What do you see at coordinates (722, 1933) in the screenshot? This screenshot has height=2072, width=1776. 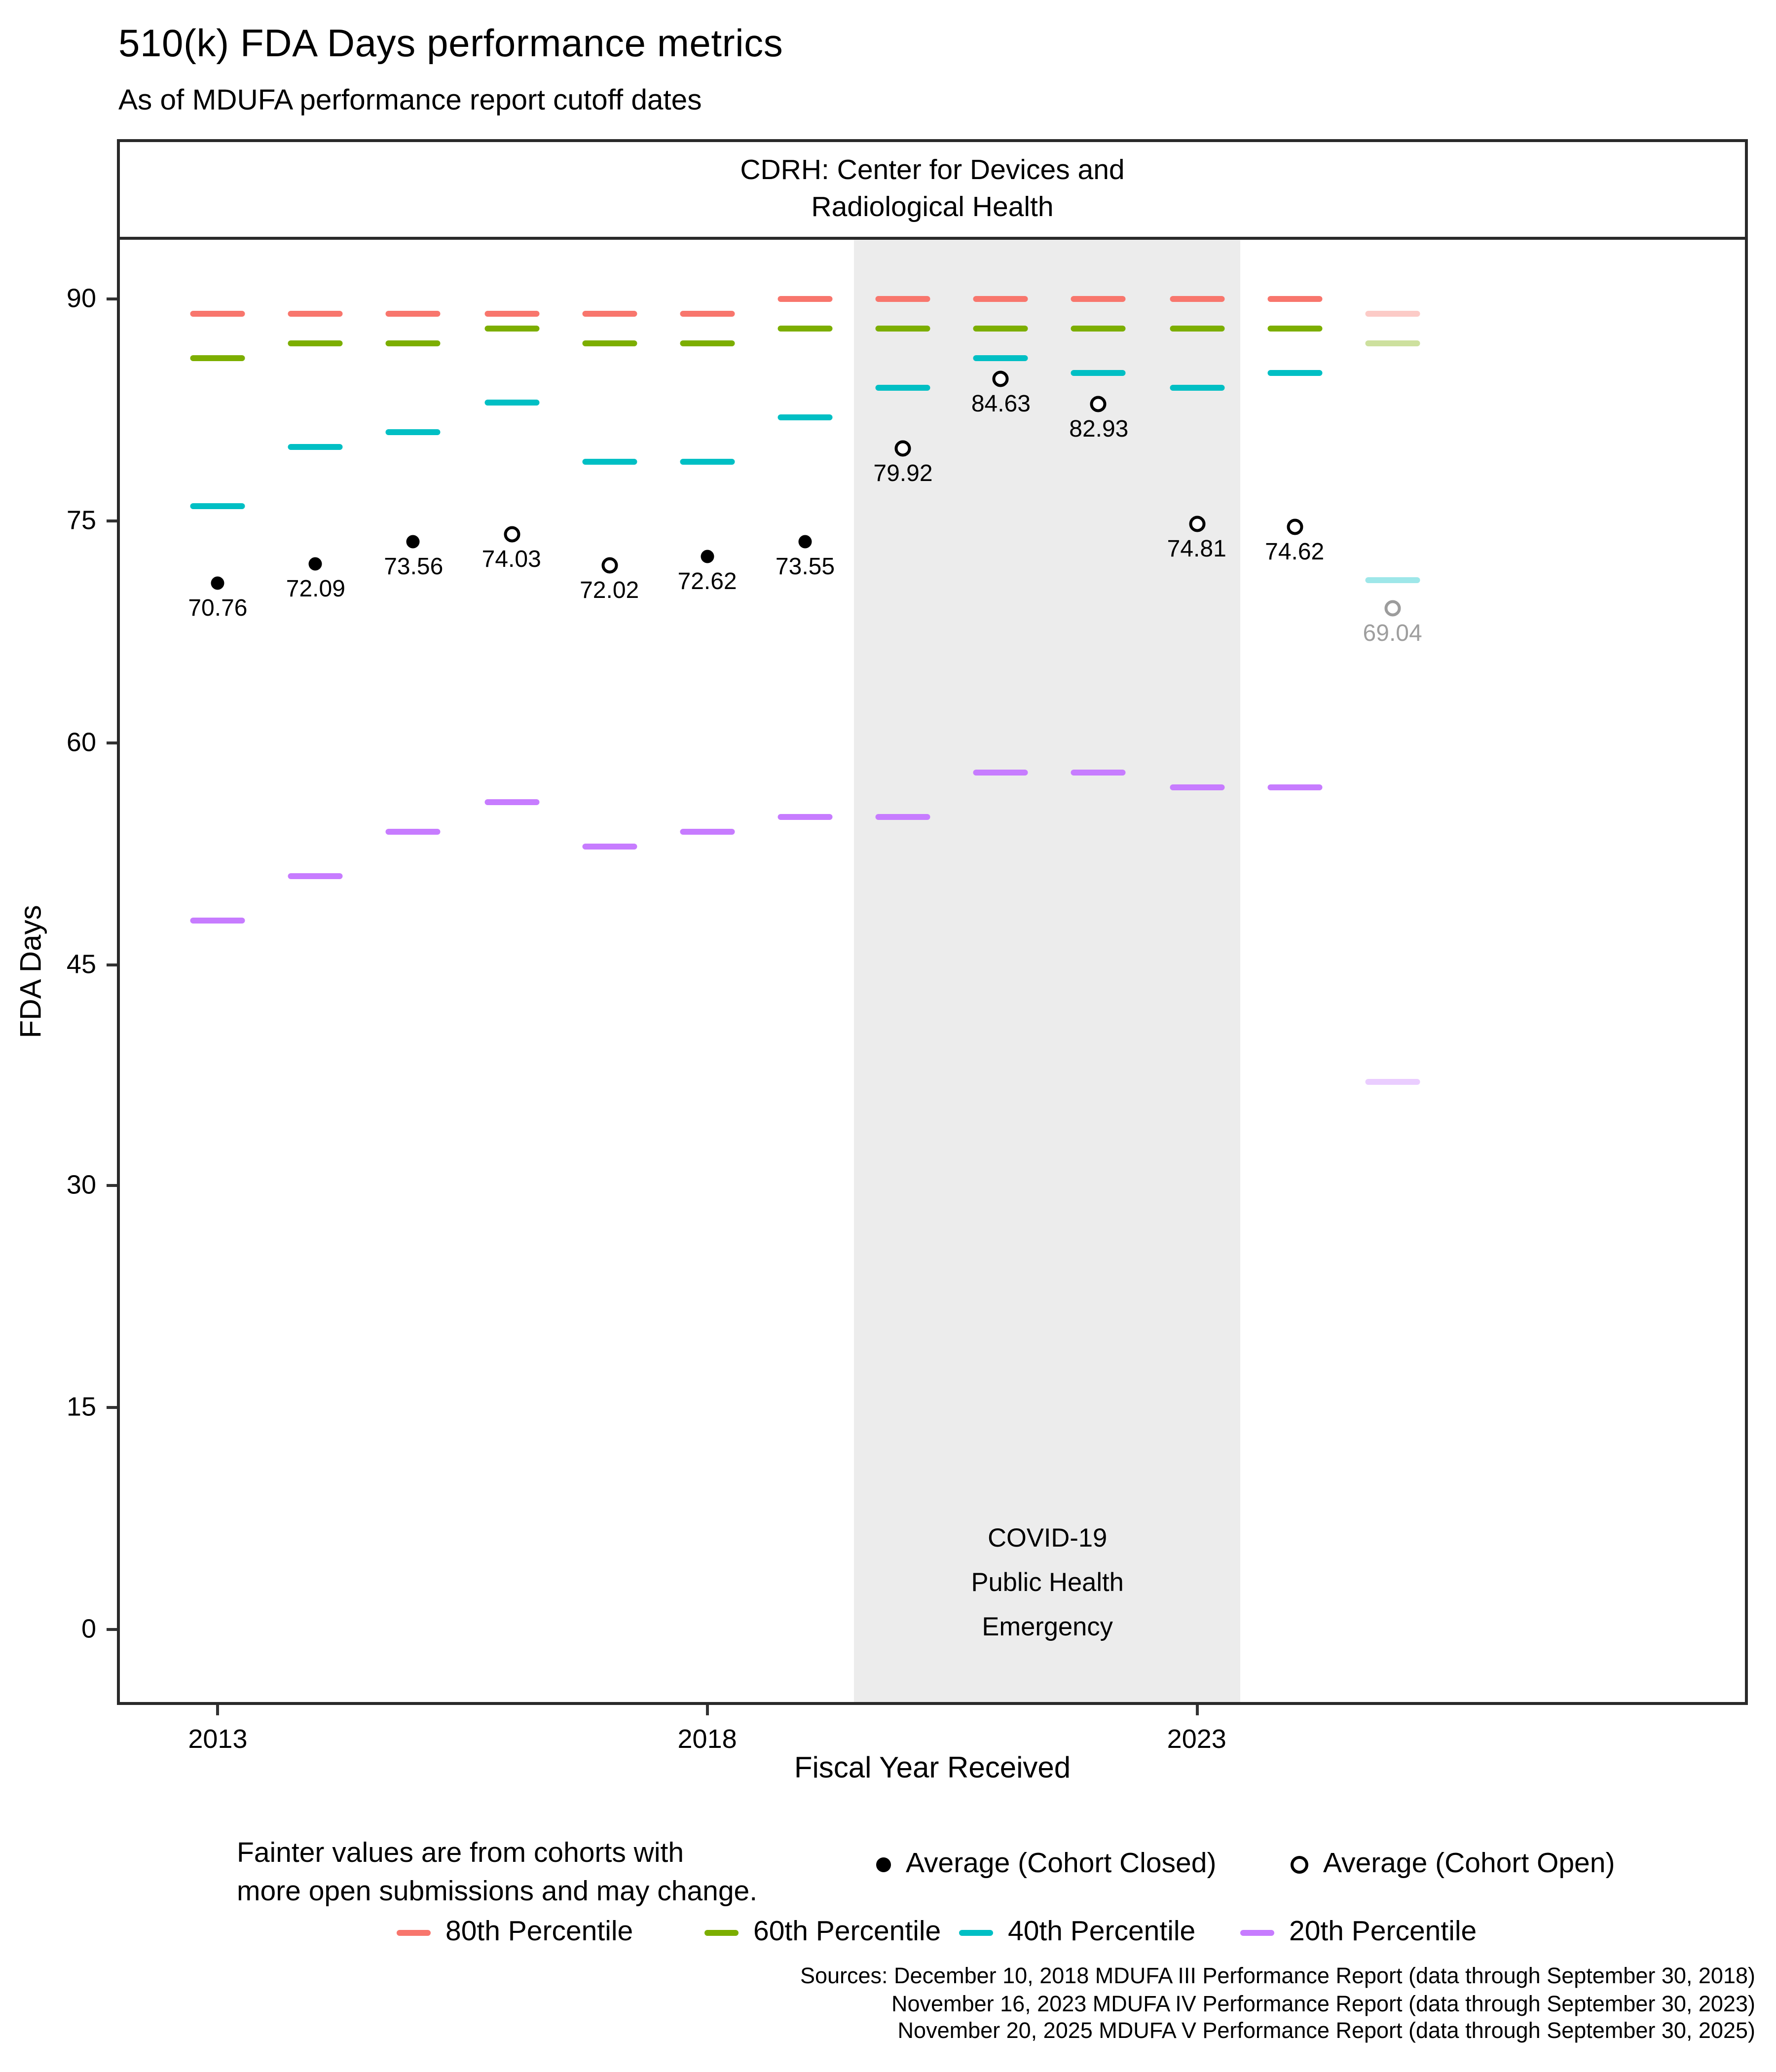 I see `percentile-60-dash-icon` at bounding box center [722, 1933].